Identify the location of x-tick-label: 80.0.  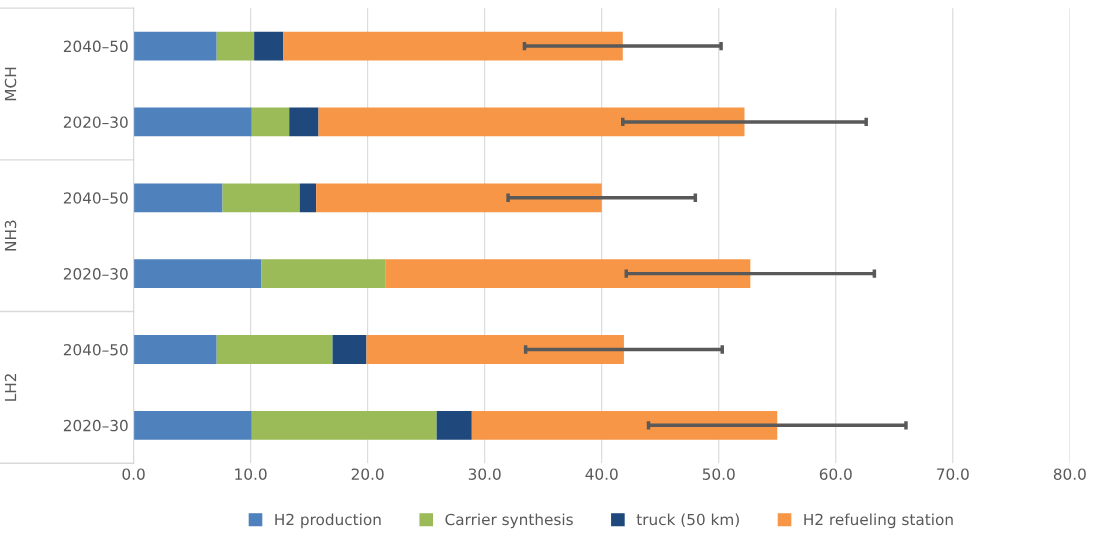
(1069, 474).